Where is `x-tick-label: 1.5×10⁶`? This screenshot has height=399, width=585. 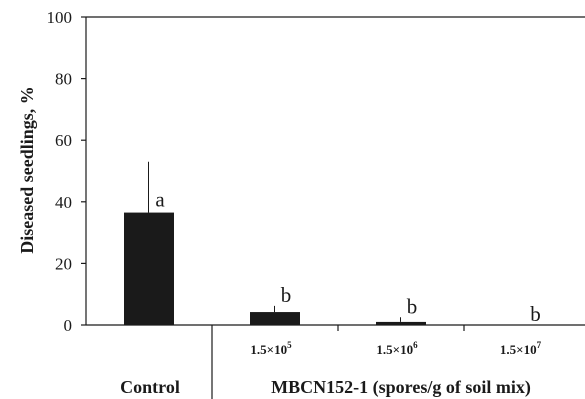 x-tick-label: 1.5×10⁶ is located at coordinates (397, 348).